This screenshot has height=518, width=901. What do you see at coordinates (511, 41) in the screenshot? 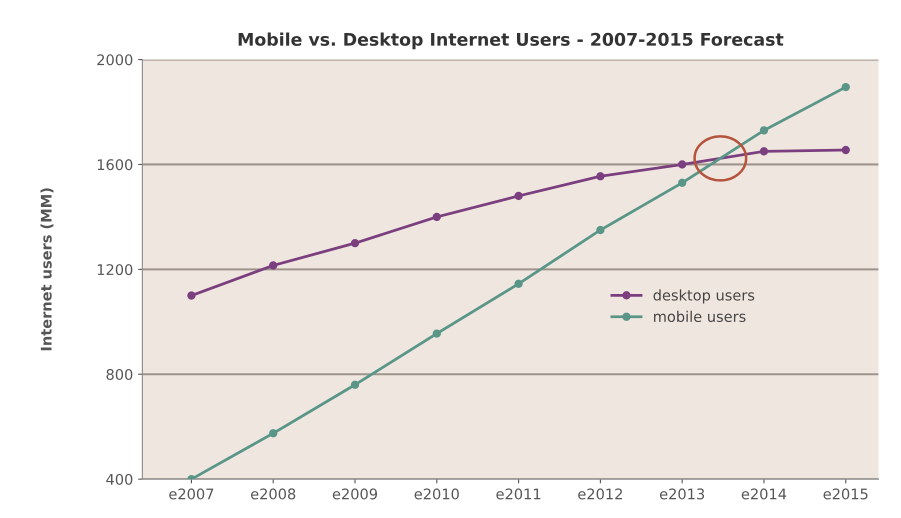
I see `chart-title: Mobile vs. Desktop Internet Users - 2007-2015 Forecast` at bounding box center [511, 41].